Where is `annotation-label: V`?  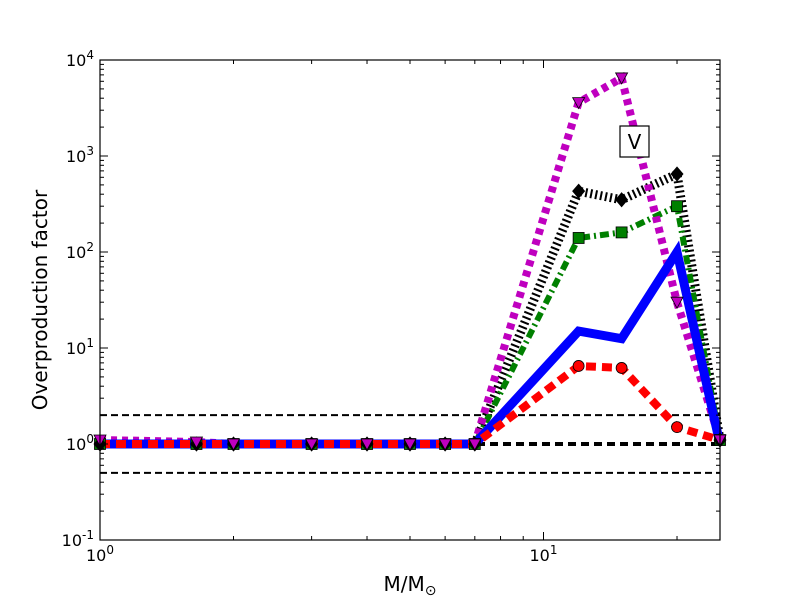
annotation-label: V is located at coordinates (635, 142).